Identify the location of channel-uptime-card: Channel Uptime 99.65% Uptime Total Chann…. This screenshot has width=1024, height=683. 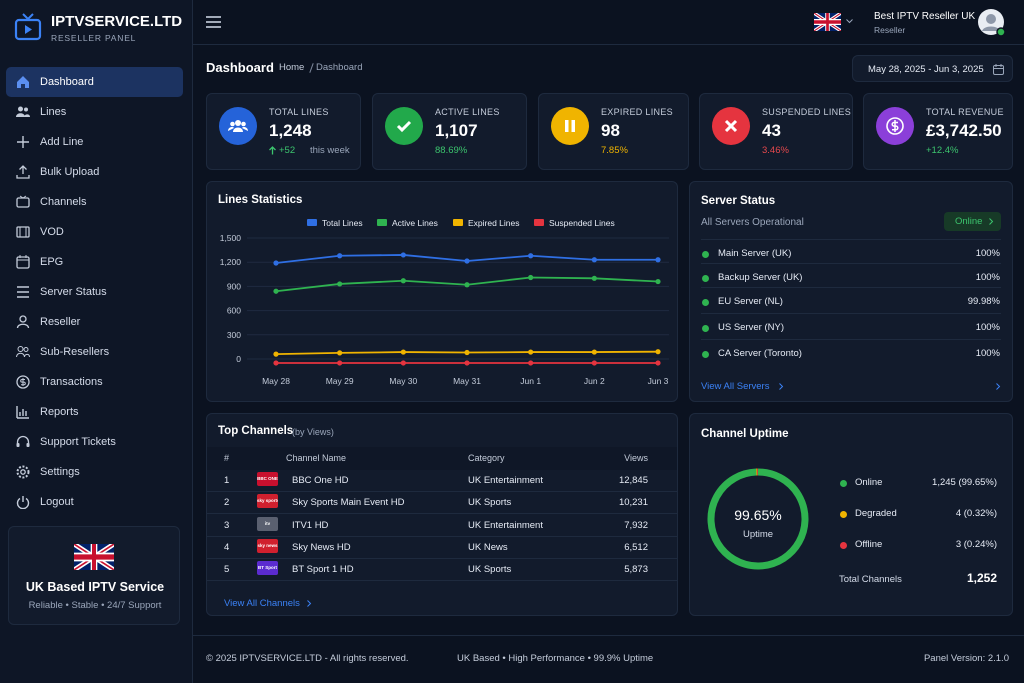
(851, 514).